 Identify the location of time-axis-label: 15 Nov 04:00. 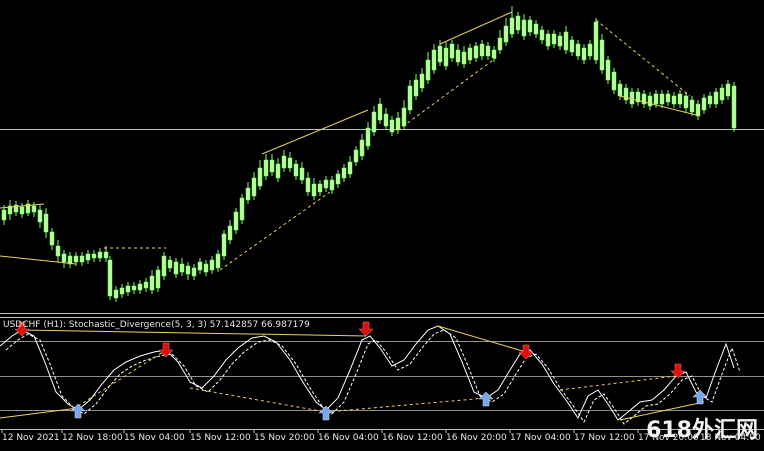
(154, 438).